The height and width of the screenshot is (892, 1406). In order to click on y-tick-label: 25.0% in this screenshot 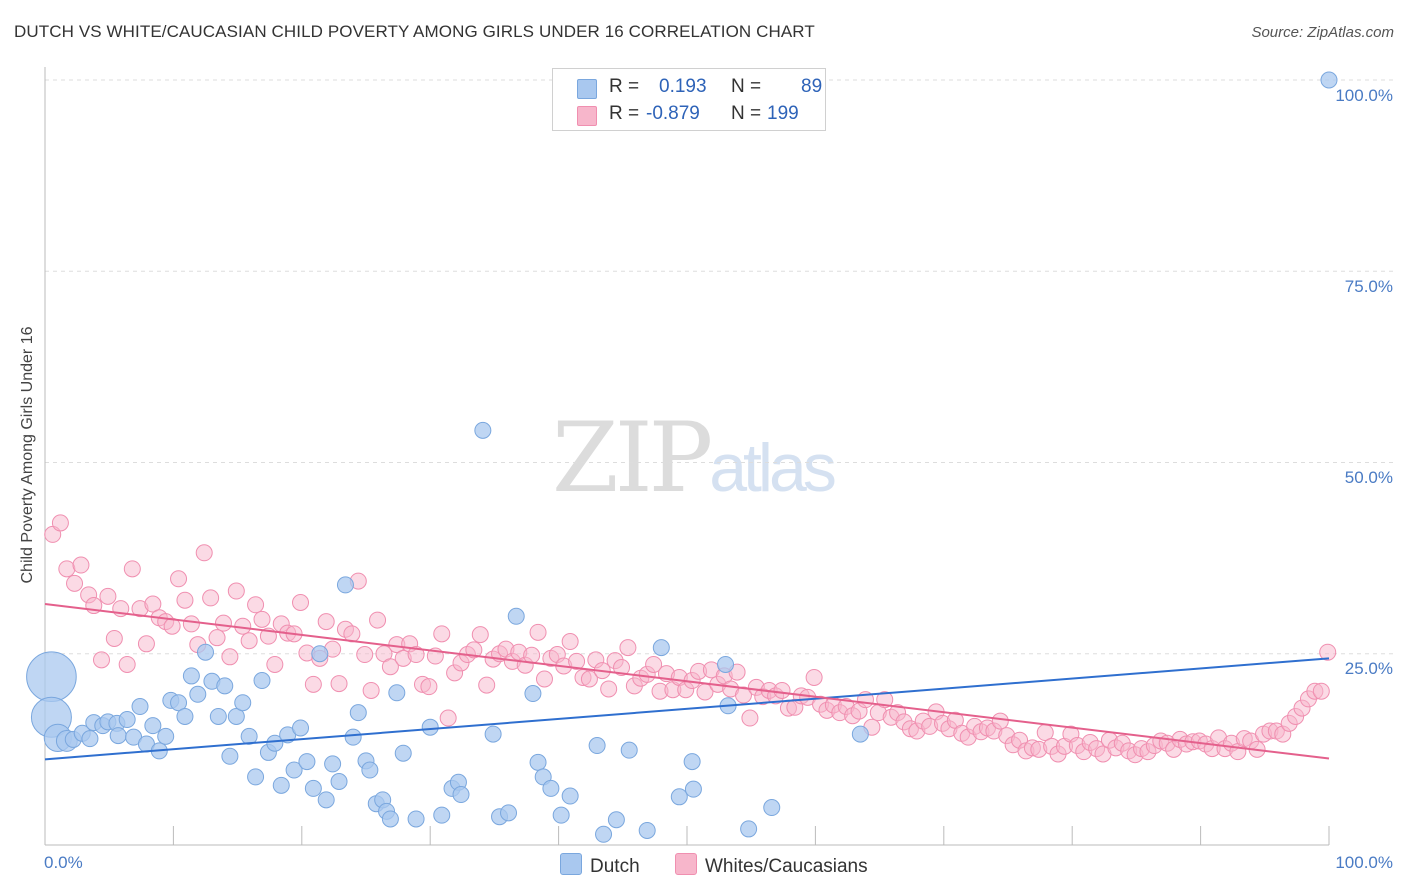, I will do `click(1368, 668)`.